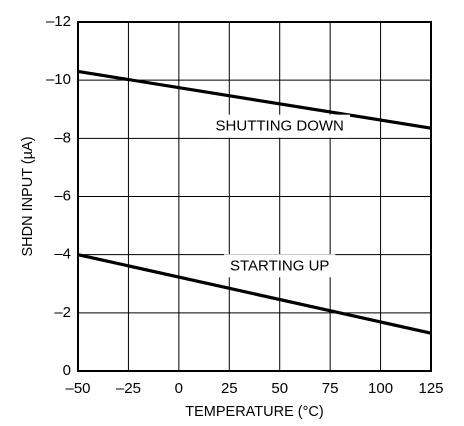 The image size is (464, 426). Describe the element at coordinates (179, 388) in the screenshot. I see `x-tick-label: 0` at that location.